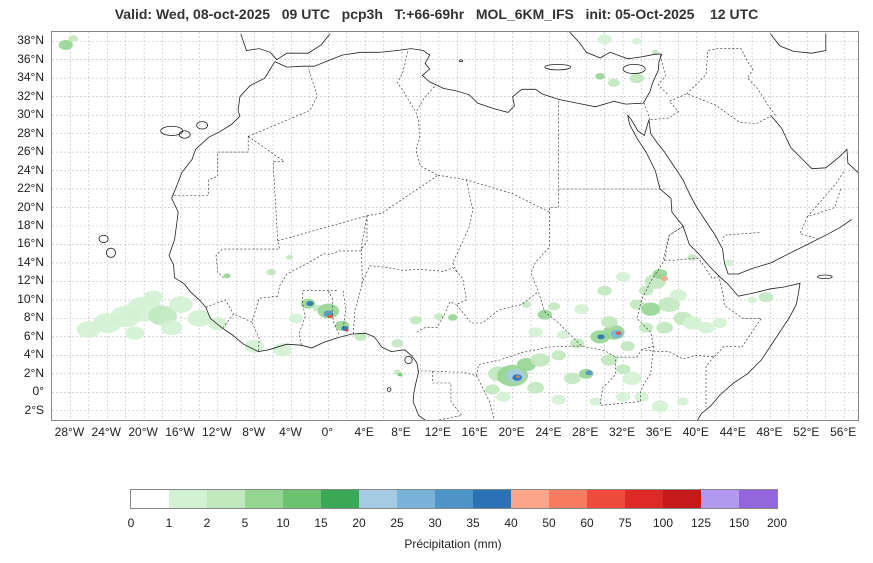 This screenshot has width=873, height=563. What do you see at coordinates (131, 523) in the screenshot?
I see `colorbar-tick-label: 0` at bounding box center [131, 523].